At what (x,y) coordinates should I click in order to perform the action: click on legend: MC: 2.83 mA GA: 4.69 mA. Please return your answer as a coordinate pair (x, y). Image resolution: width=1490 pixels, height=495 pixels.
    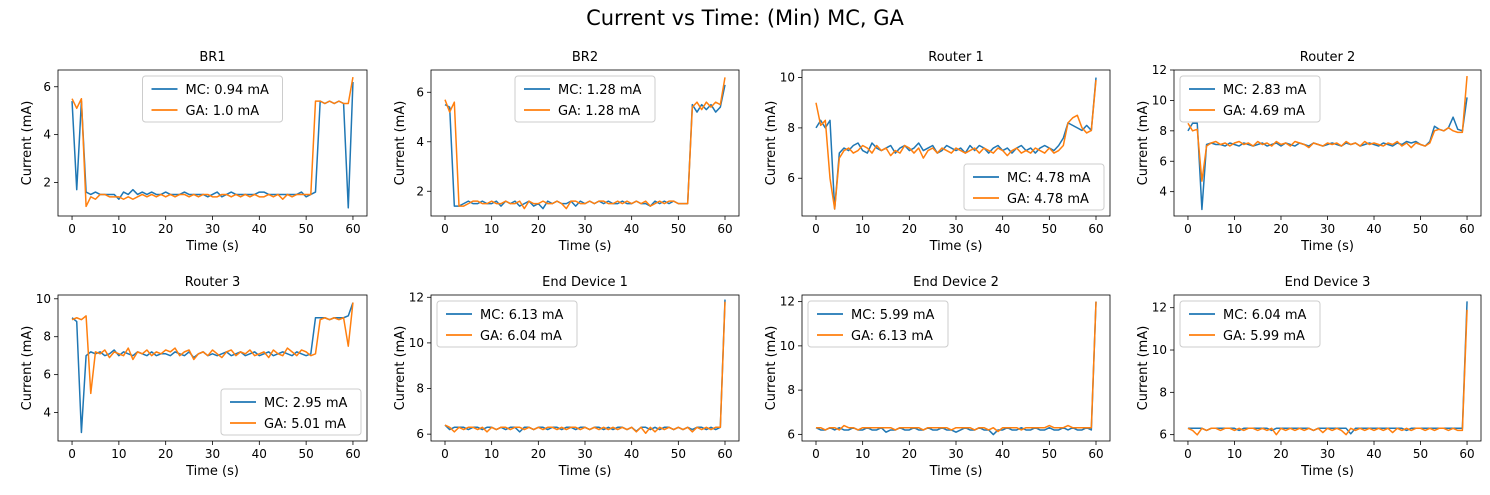
    Looking at the image, I should click on (1250, 99).